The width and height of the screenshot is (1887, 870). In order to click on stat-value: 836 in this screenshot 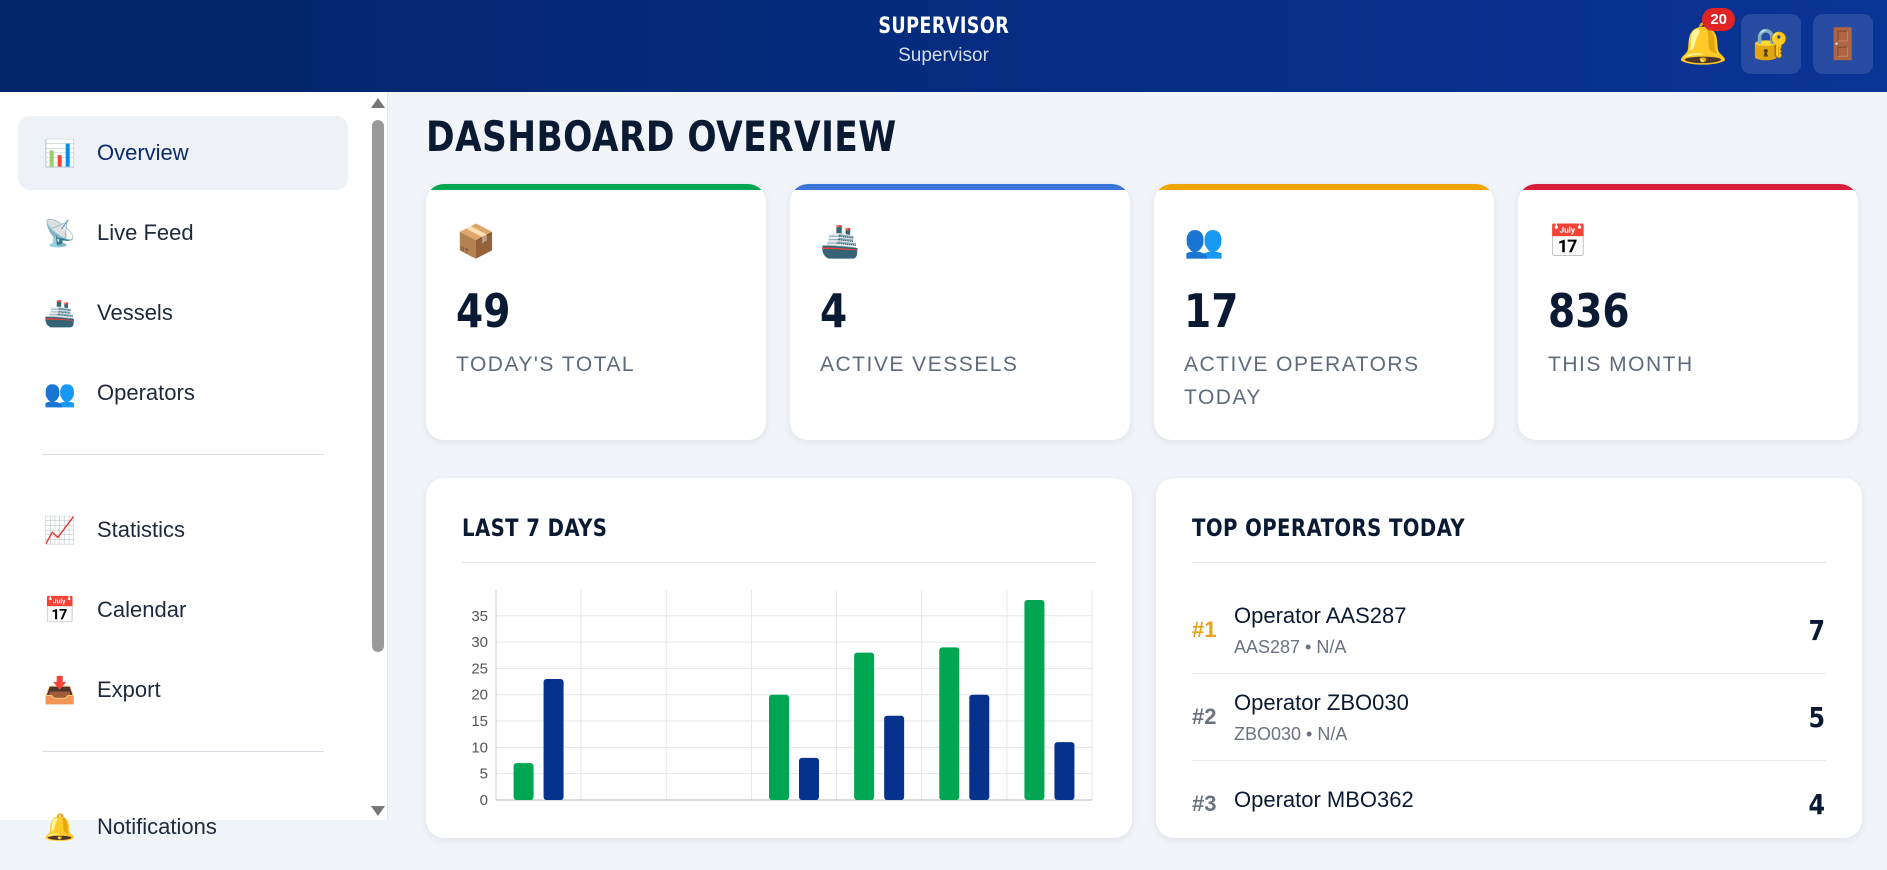, I will do `click(1589, 311)`.